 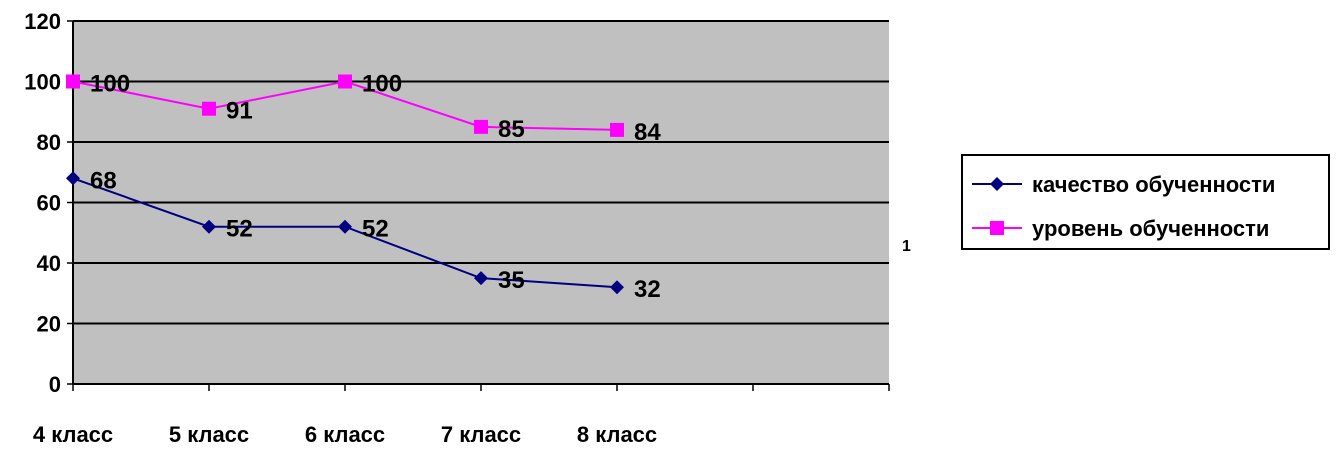 I want to click on data-label: 91, so click(x=239, y=111).